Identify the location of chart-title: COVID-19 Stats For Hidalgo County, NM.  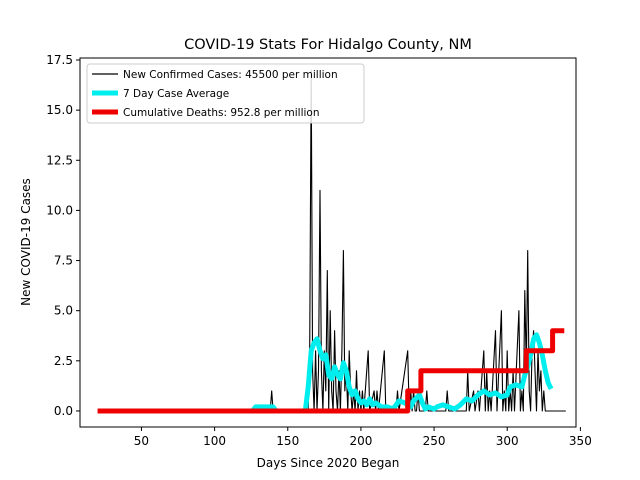
(328, 45).